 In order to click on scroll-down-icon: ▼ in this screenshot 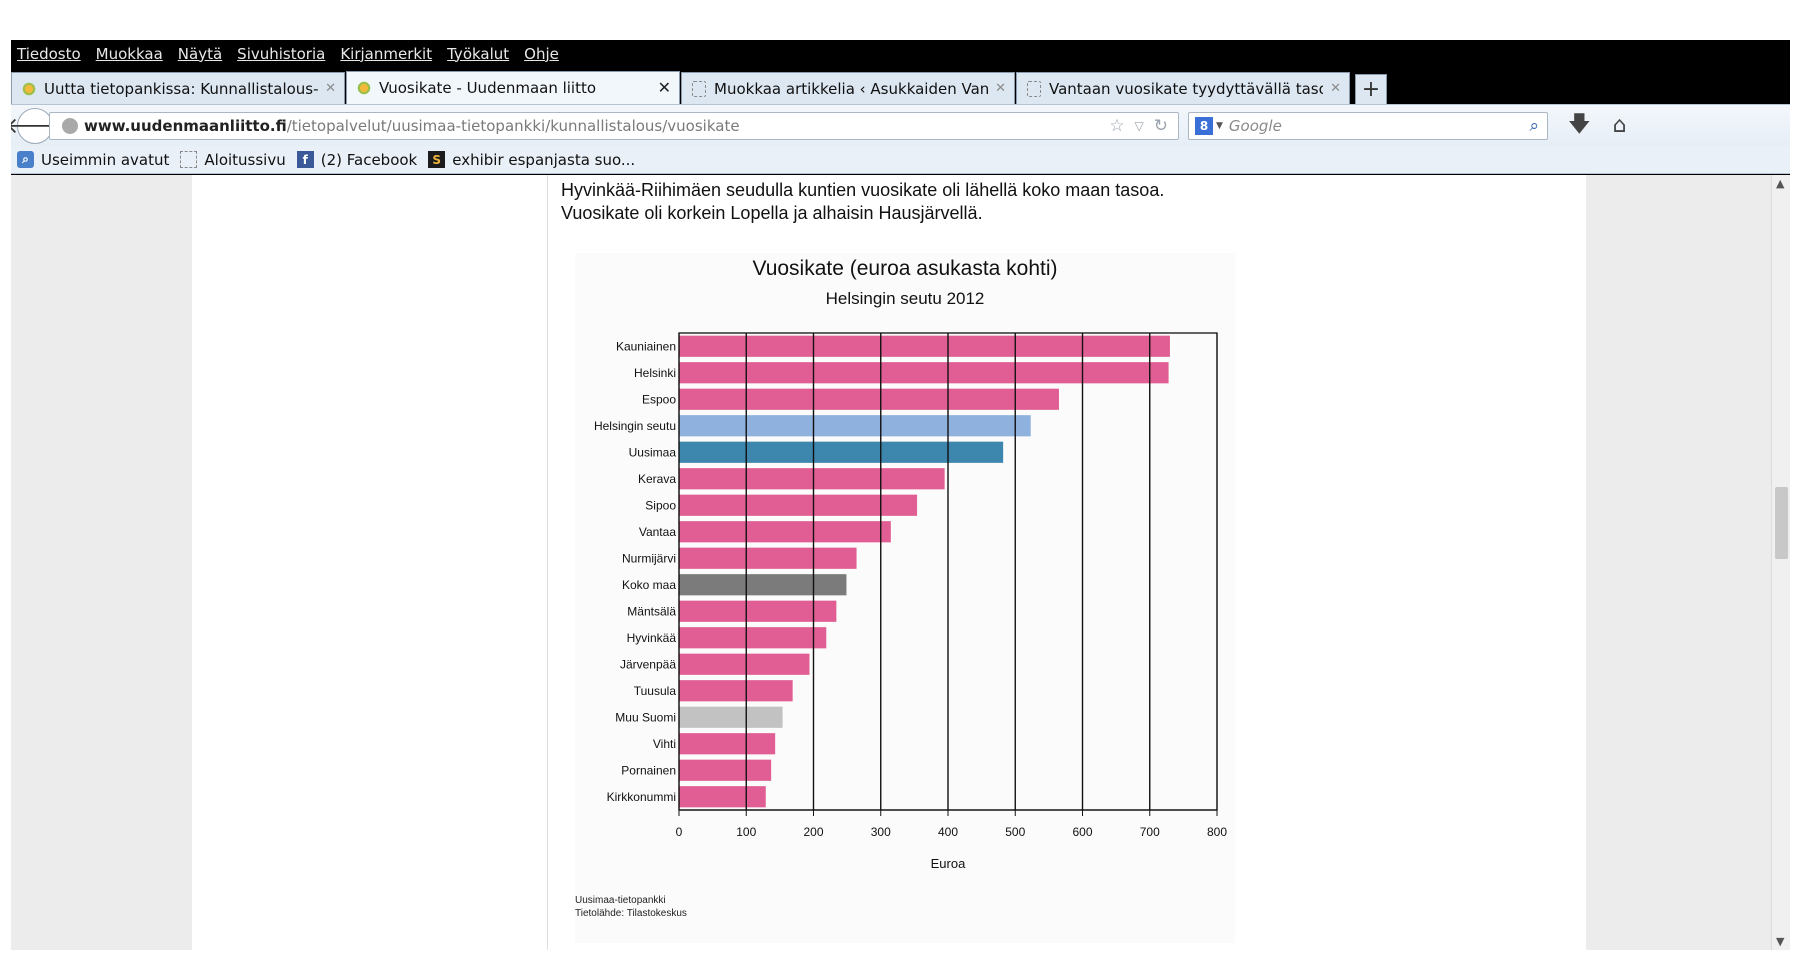, I will do `click(1780, 941)`.